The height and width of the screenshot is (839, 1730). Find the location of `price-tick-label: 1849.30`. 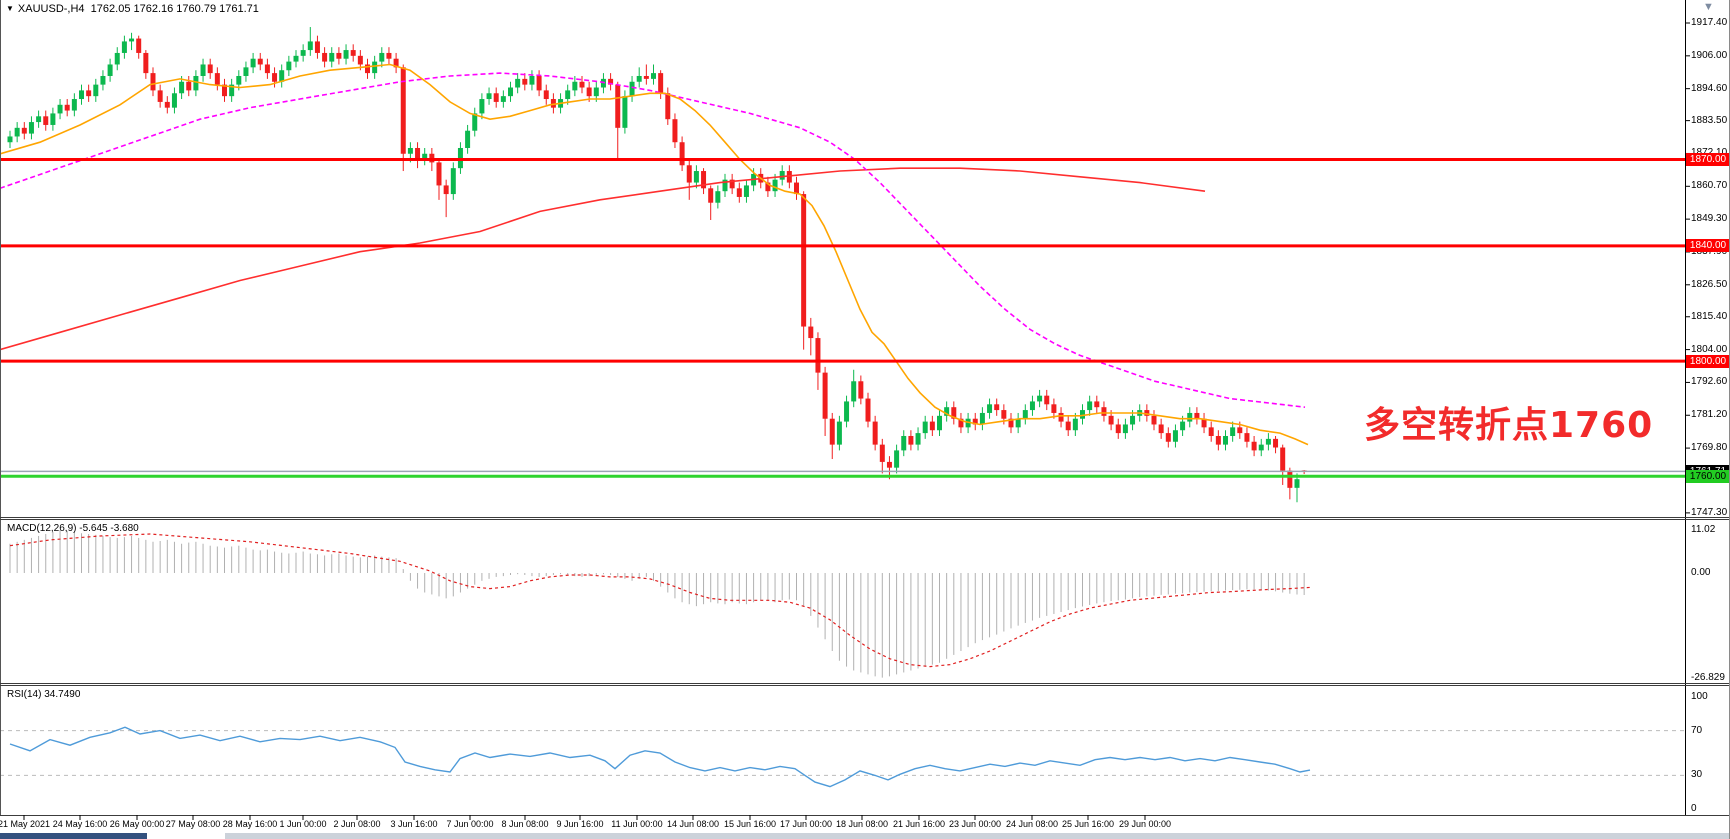

price-tick-label: 1849.30 is located at coordinates (1709, 219).